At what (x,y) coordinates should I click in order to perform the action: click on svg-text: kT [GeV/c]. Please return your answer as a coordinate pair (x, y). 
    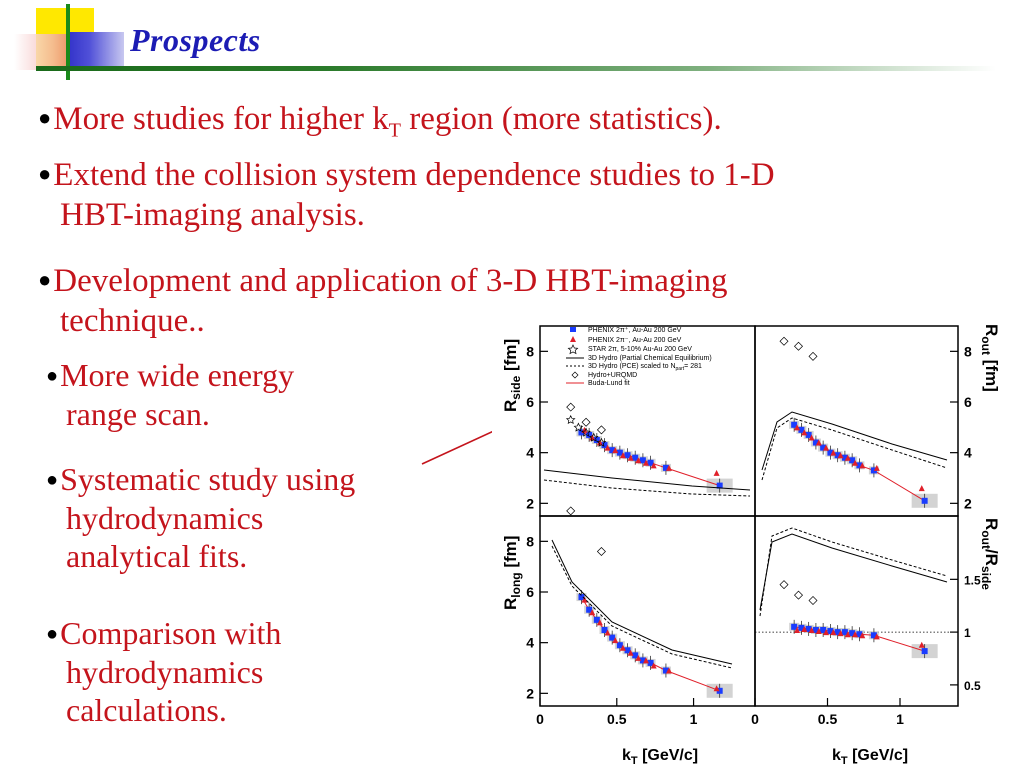
    Looking at the image, I should click on (870, 755).